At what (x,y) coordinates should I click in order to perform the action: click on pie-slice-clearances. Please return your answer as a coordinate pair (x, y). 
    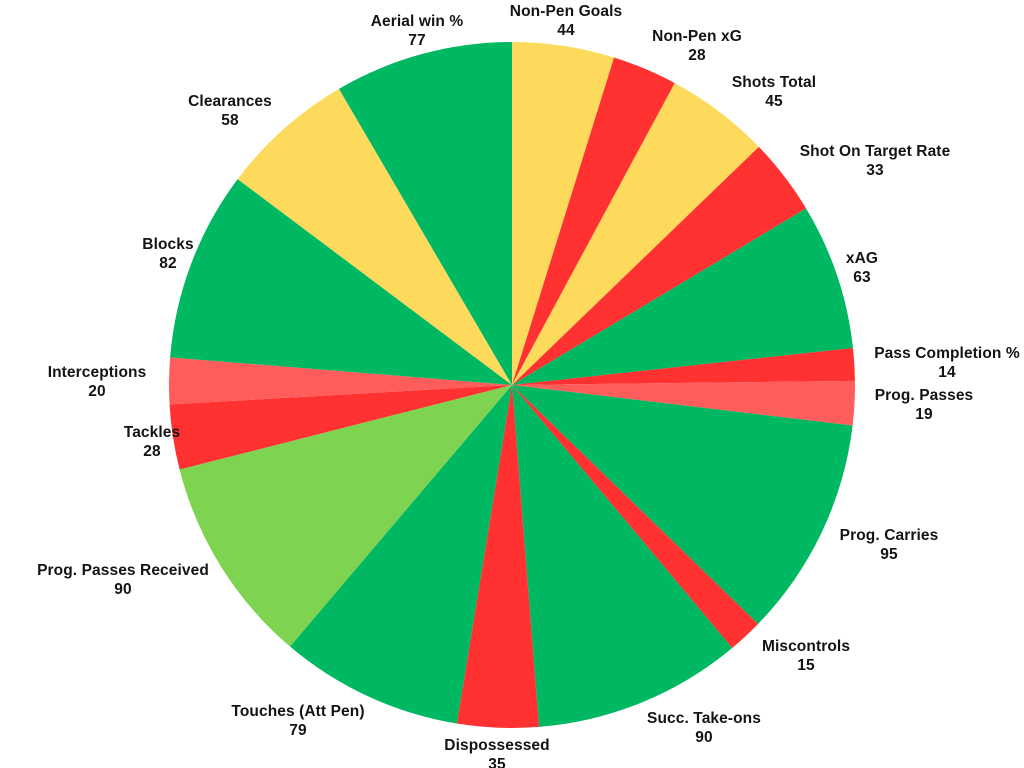
    Looking at the image, I should click on (374, 236).